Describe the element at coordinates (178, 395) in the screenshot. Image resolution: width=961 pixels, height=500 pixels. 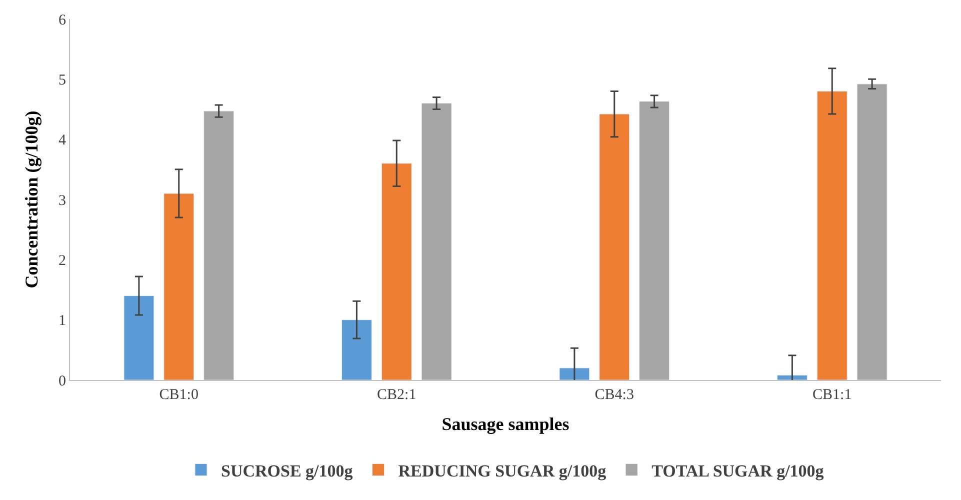
I see `x-tick-label: CB1:0` at that location.